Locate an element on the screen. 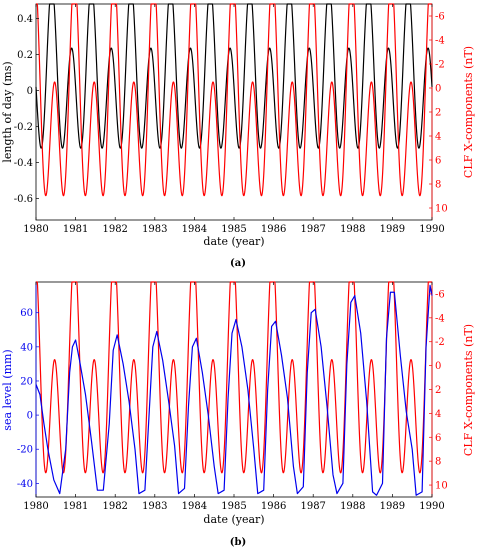 The width and height of the screenshot is (477, 550). left-tick-label: -0.6 is located at coordinates (23, 199).